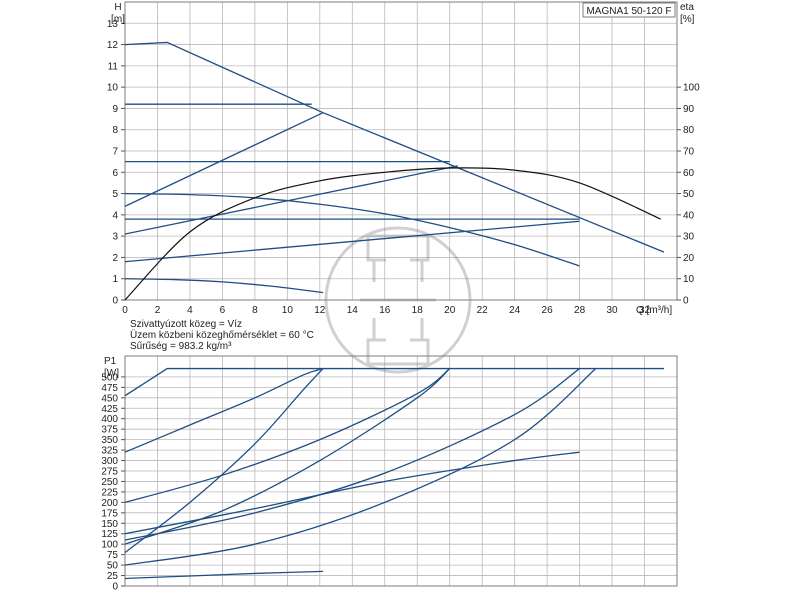  Describe the element at coordinates (689, 130) in the screenshot. I see `y2-tick-label: 80` at that location.